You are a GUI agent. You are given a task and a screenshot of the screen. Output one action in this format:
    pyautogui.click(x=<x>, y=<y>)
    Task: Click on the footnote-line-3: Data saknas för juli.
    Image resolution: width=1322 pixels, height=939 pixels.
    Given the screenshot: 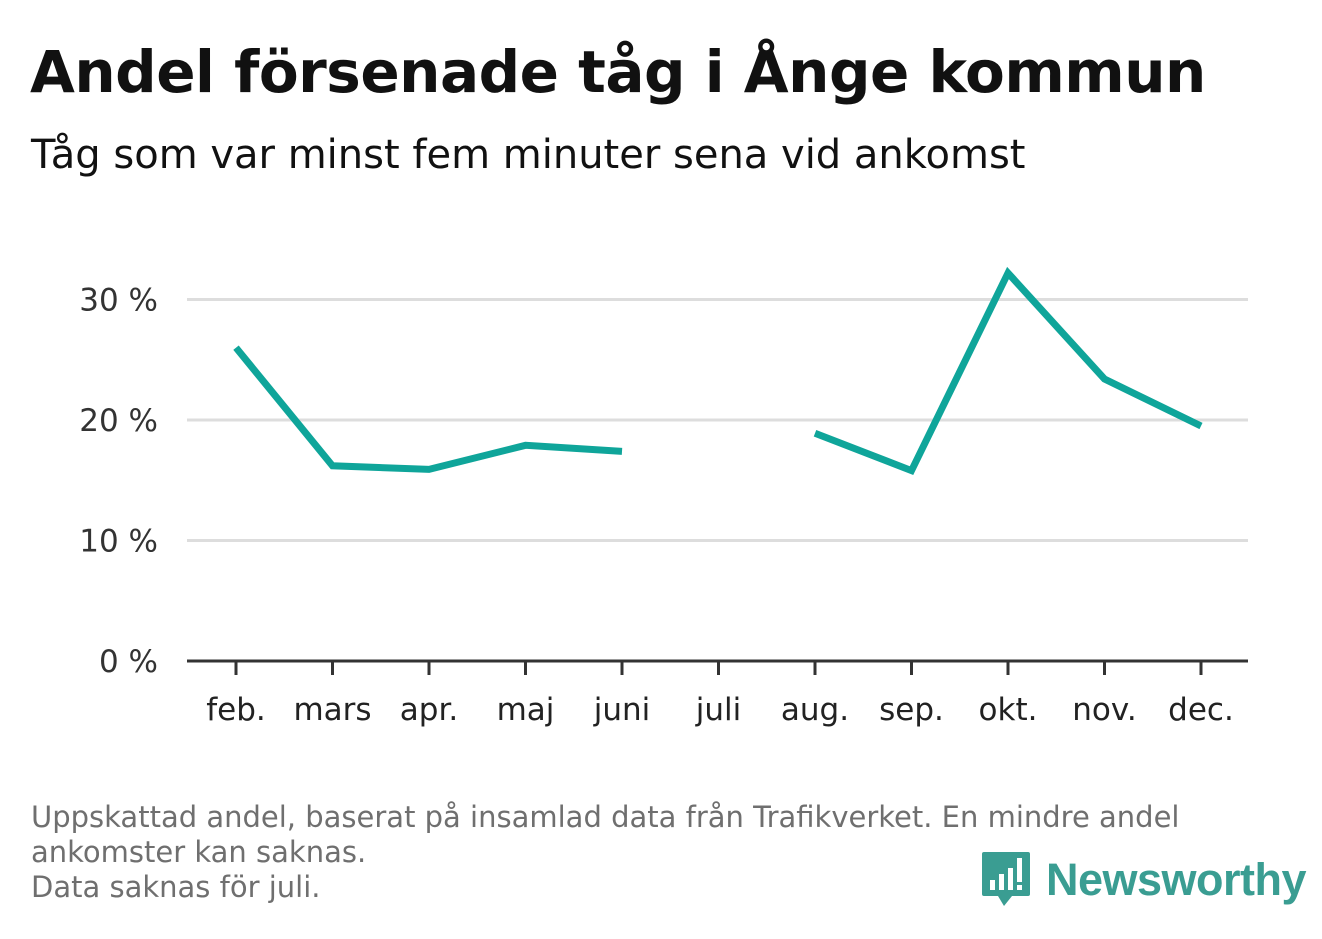 What is the action you would take?
    pyautogui.click(x=176, y=887)
    